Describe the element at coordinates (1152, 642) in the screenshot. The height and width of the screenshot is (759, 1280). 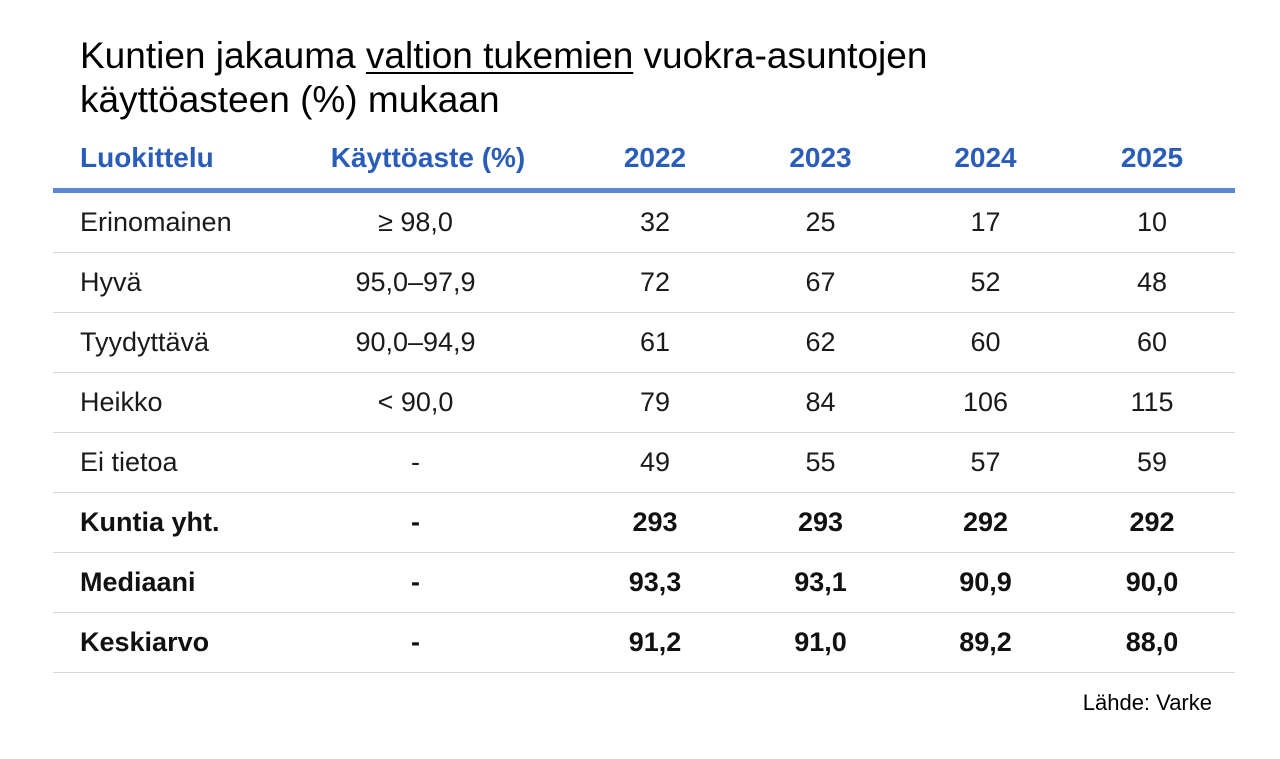
I see `value-cell: 88,0` at that location.